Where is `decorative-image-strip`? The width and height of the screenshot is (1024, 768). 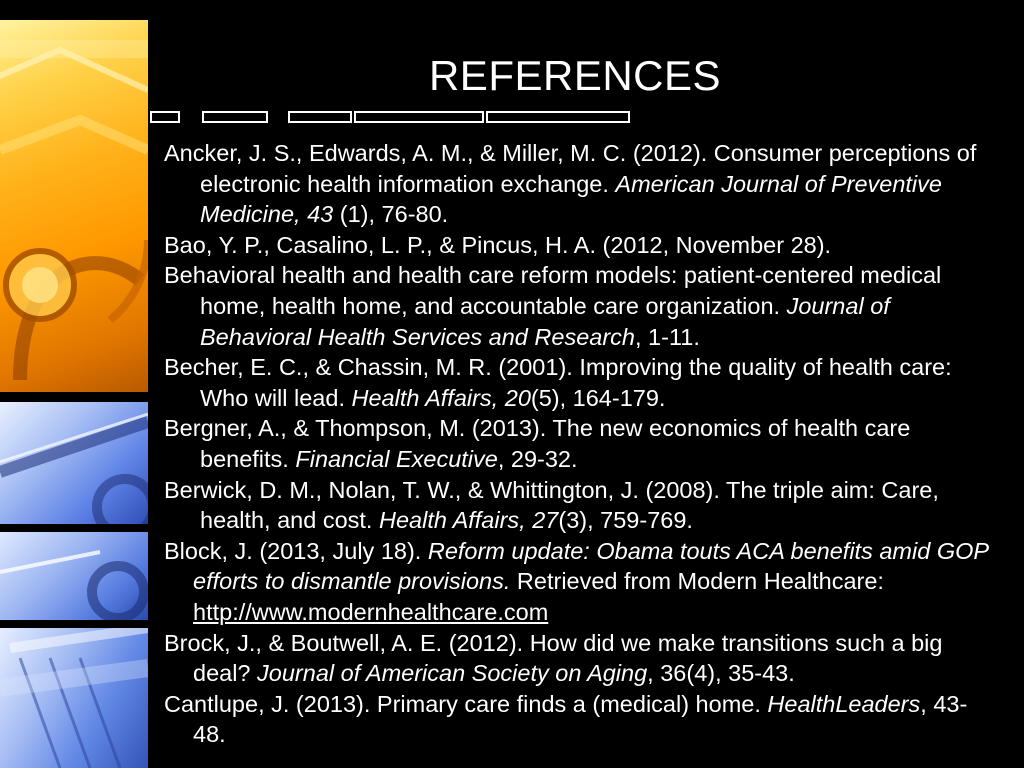 decorative-image-strip is located at coordinates (75, 384).